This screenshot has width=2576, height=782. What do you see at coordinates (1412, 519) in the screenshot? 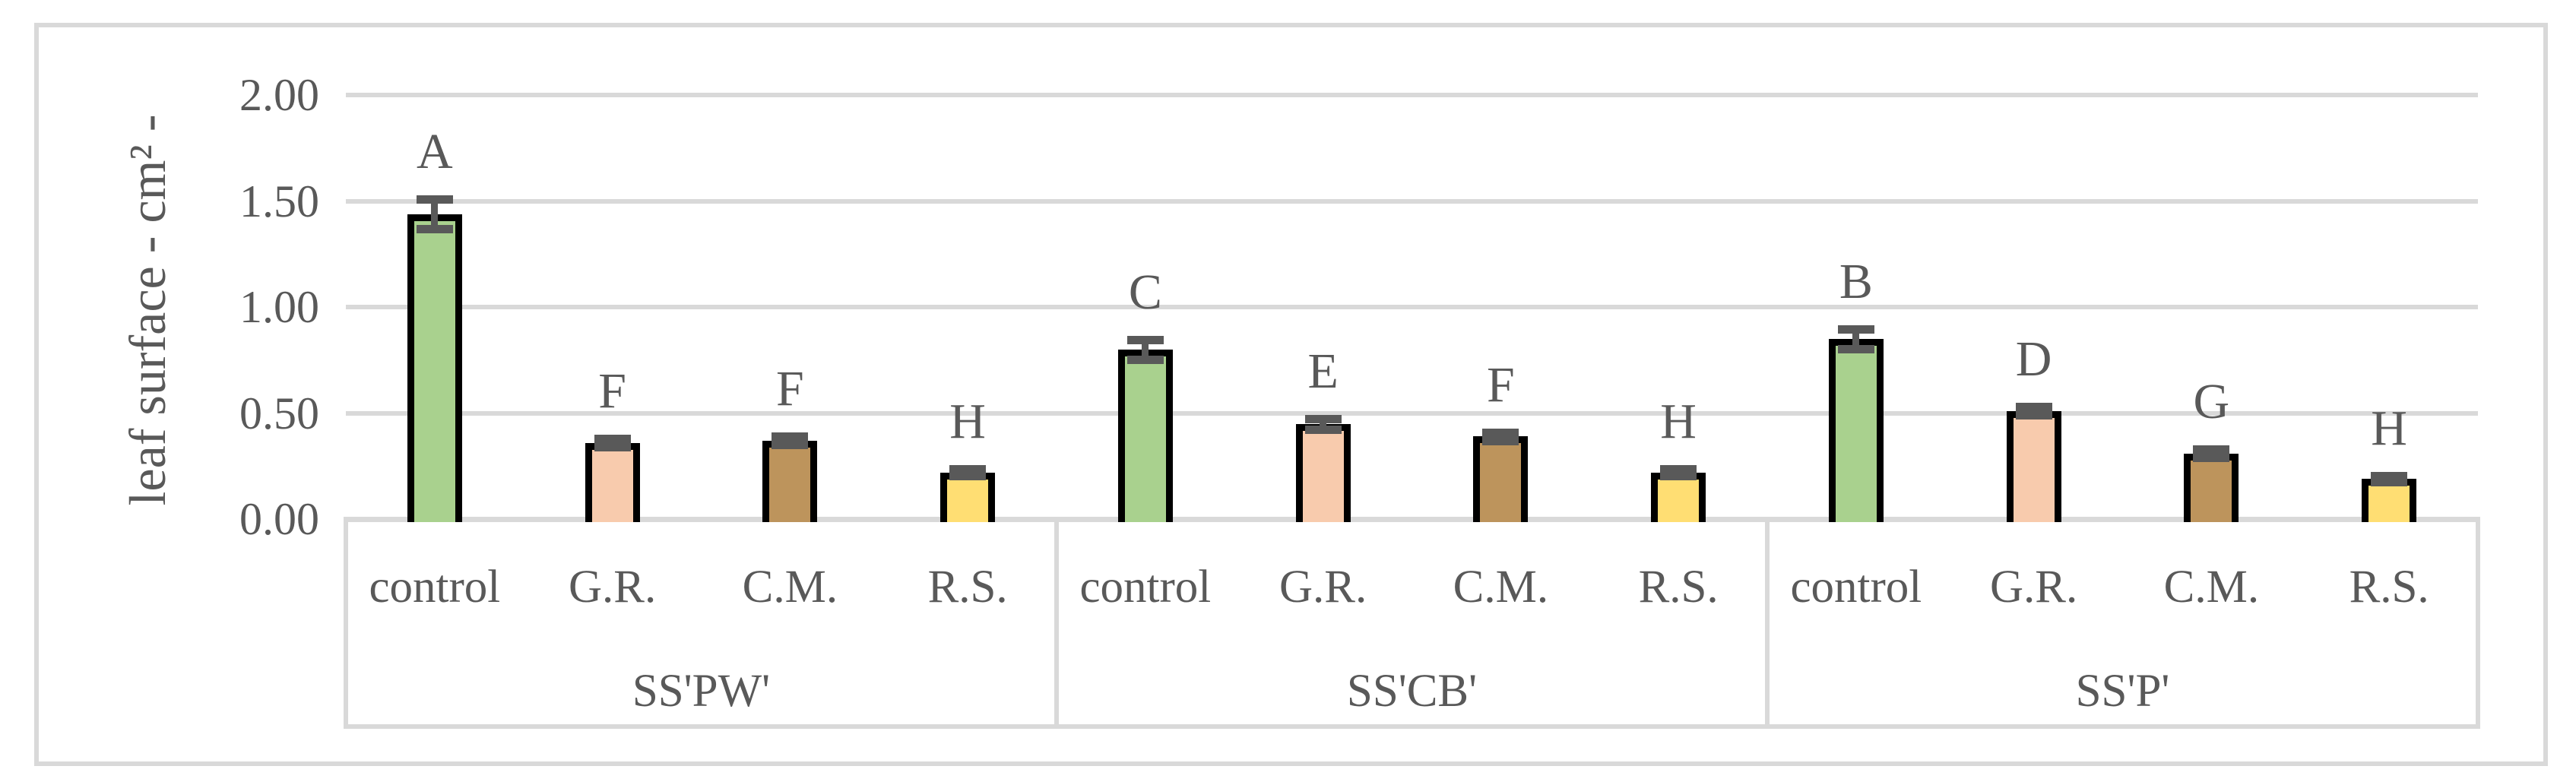
I see `x-axis-line` at bounding box center [1412, 519].